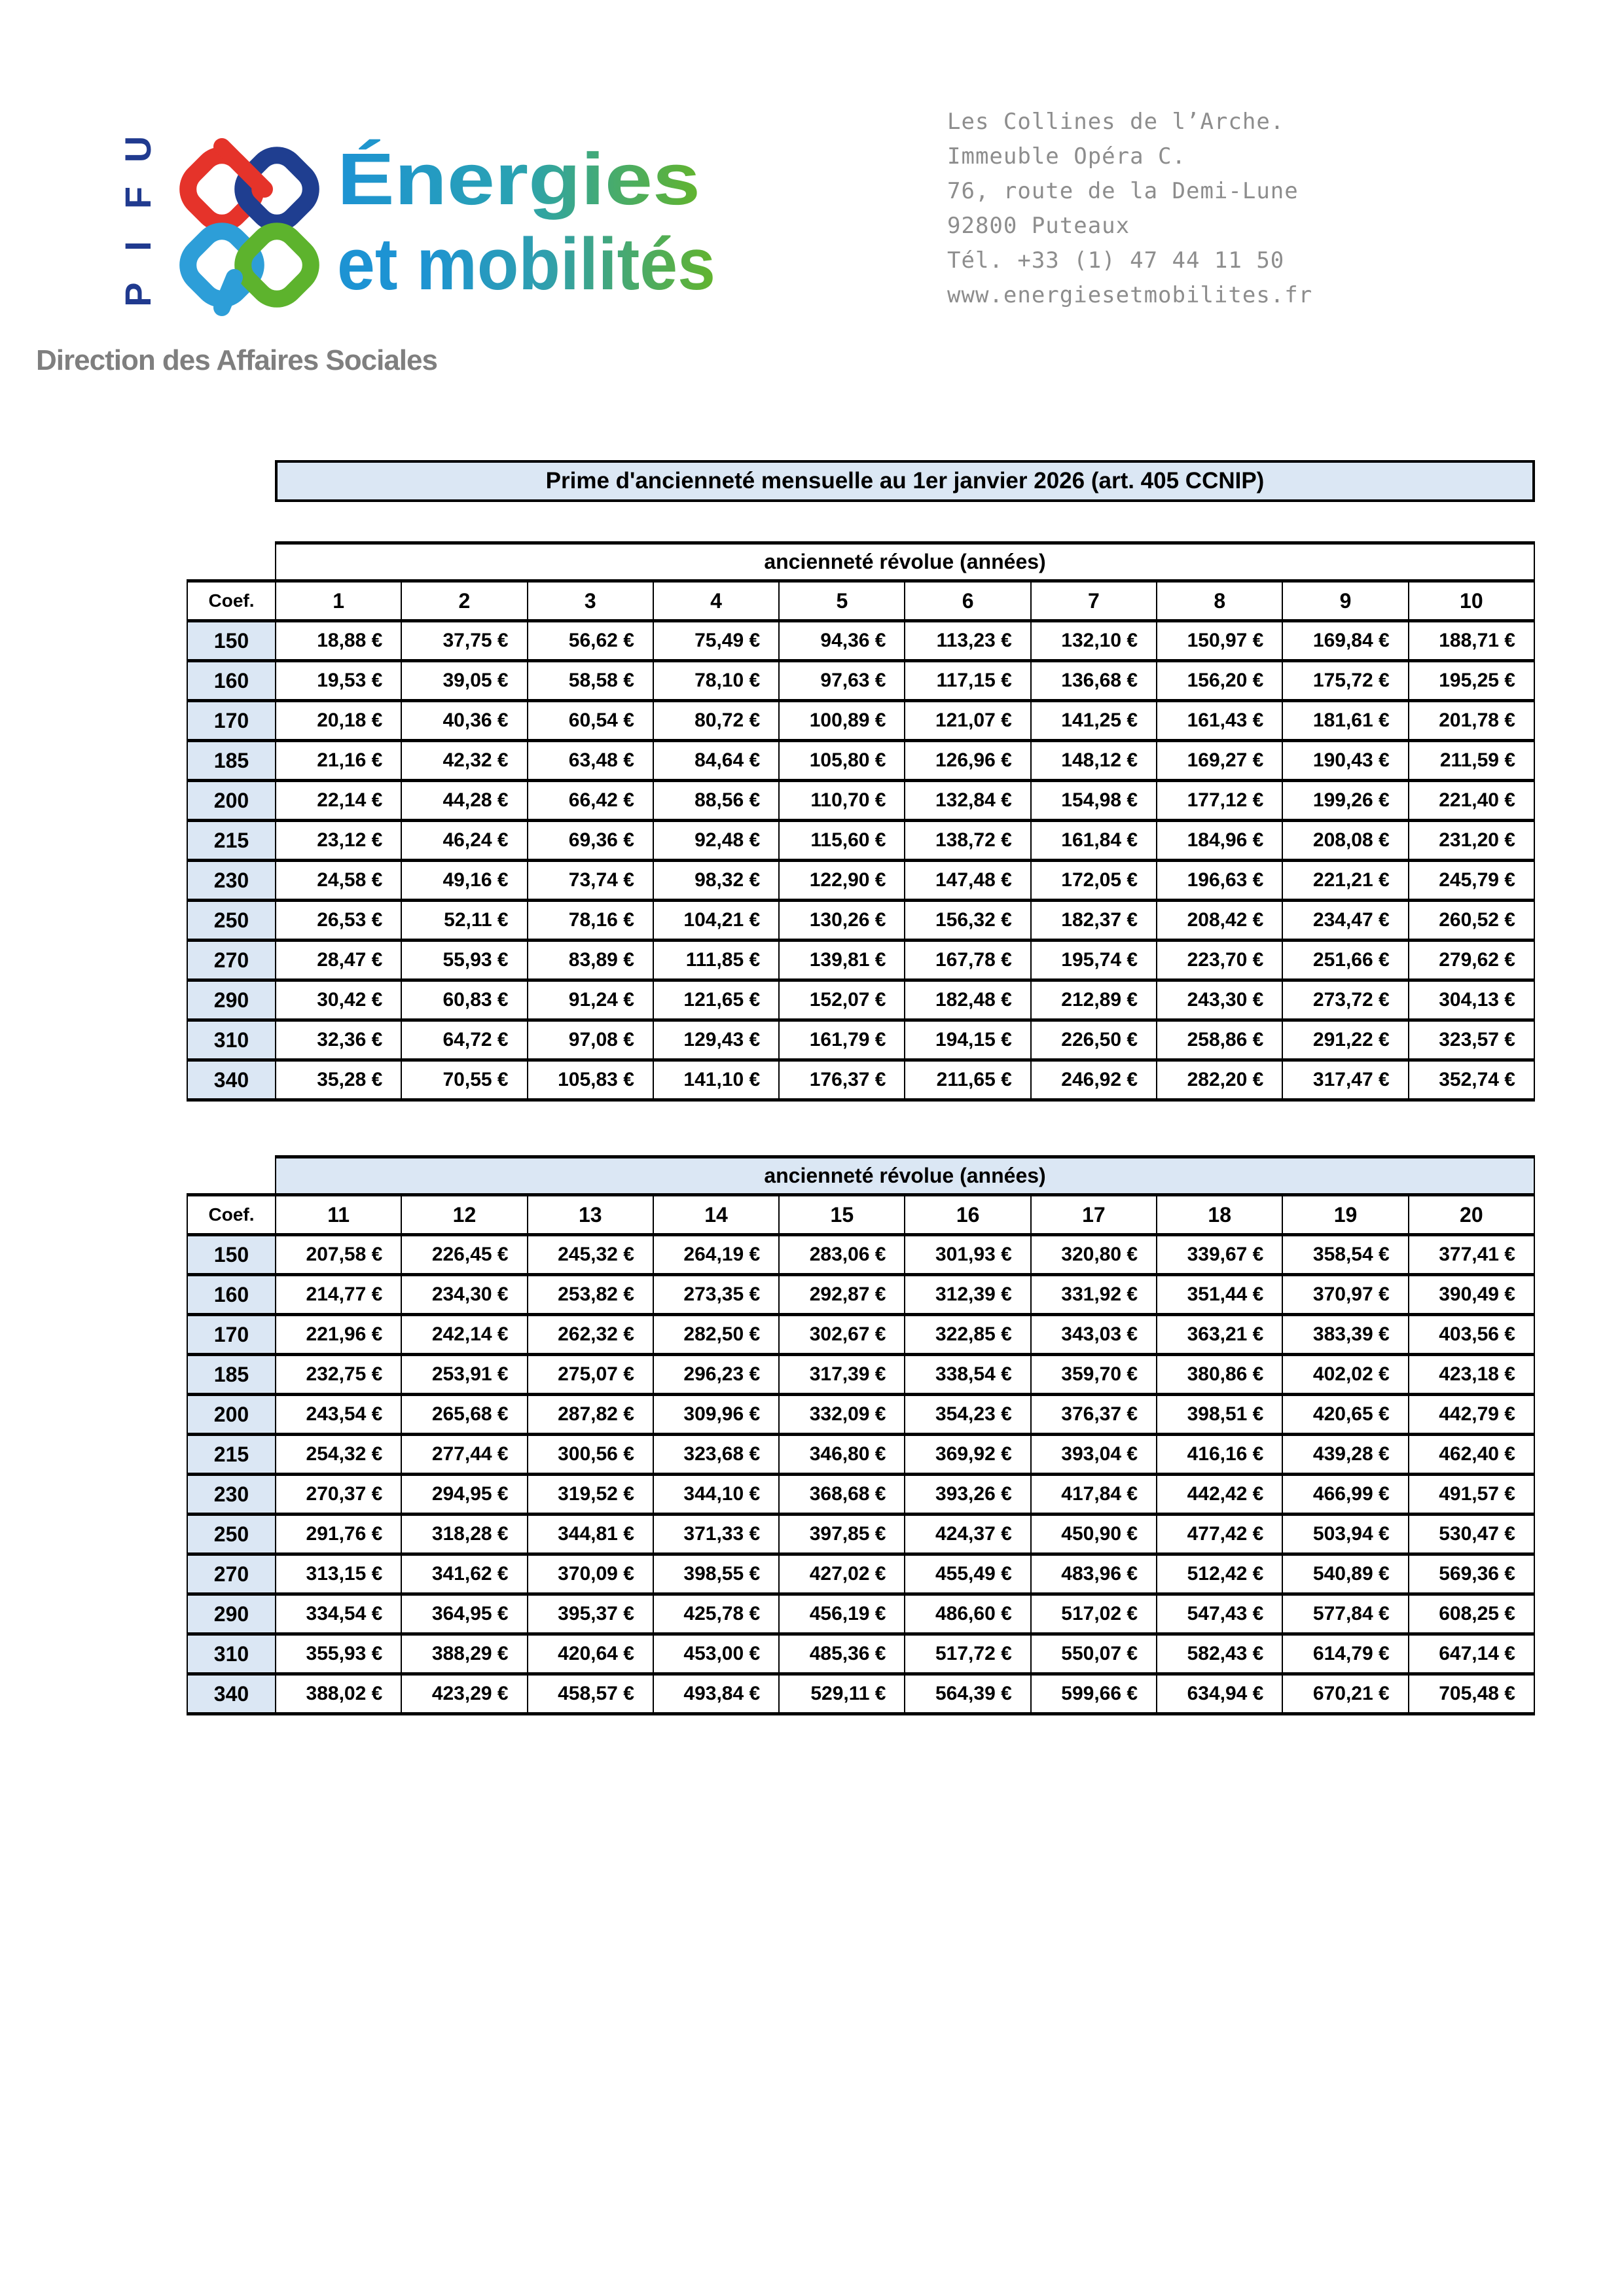  Describe the element at coordinates (1345, 840) in the screenshot. I see `value-cell: 208,08 €` at that location.